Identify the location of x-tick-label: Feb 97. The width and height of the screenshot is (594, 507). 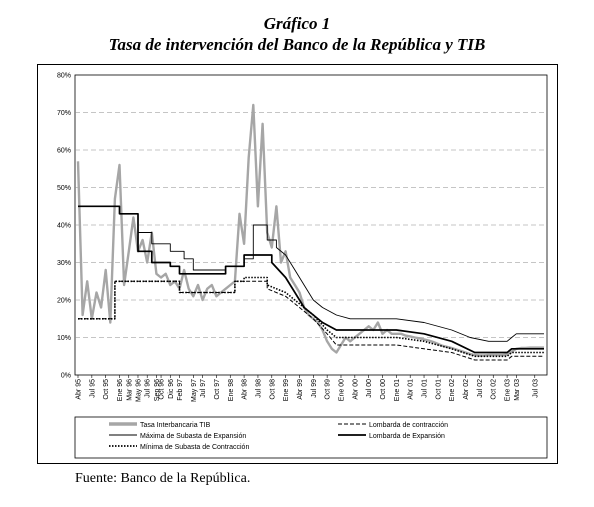
(180, 390).